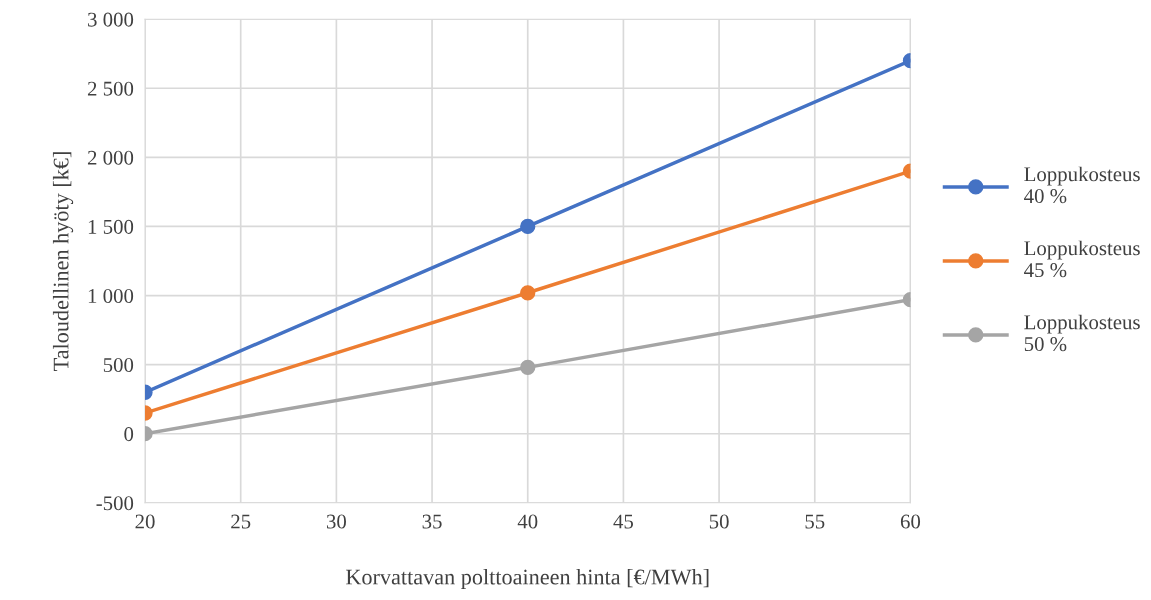 The image size is (1151, 600). Describe the element at coordinates (1082, 185) in the screenshot. I see `legend-label: Loppukosteus 40 %` at that location.